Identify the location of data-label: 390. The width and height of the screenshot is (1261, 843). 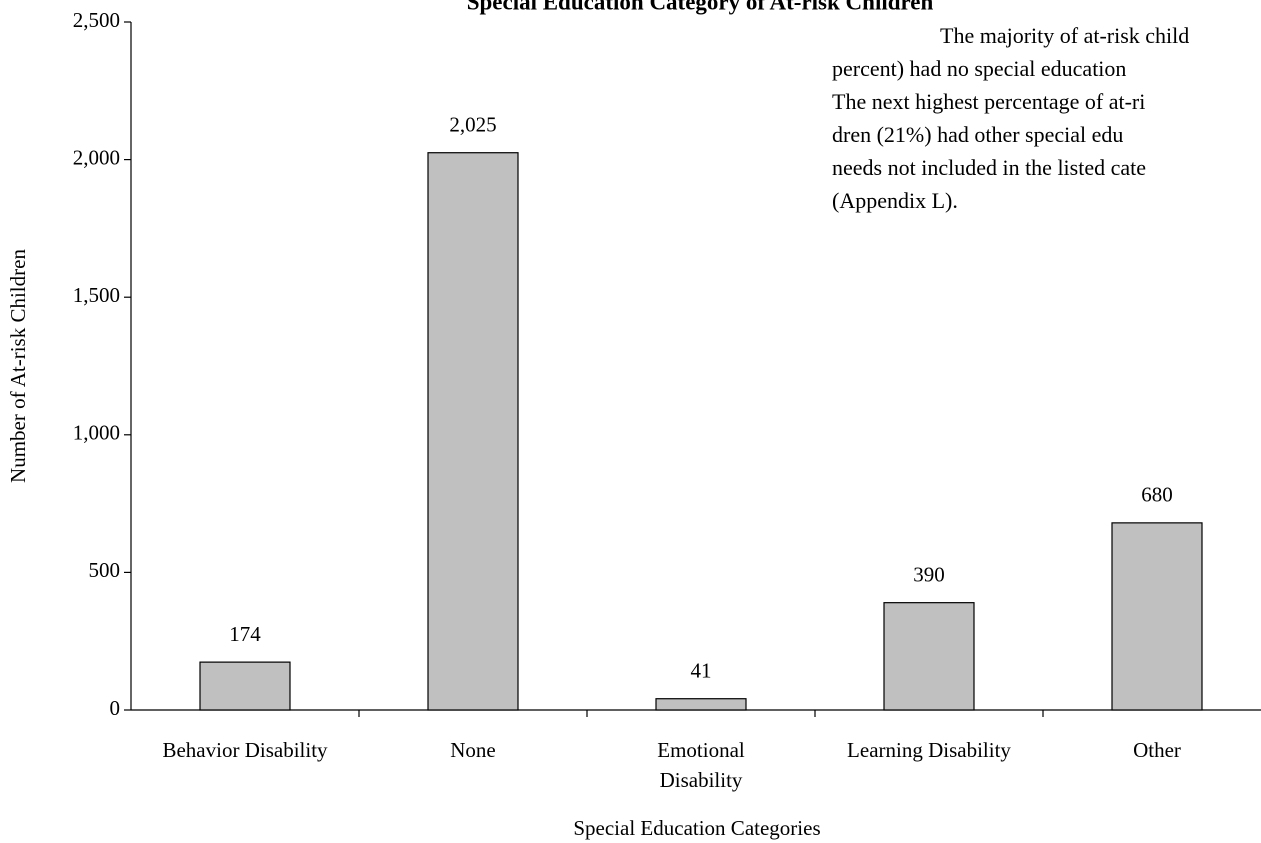
(929, 574).